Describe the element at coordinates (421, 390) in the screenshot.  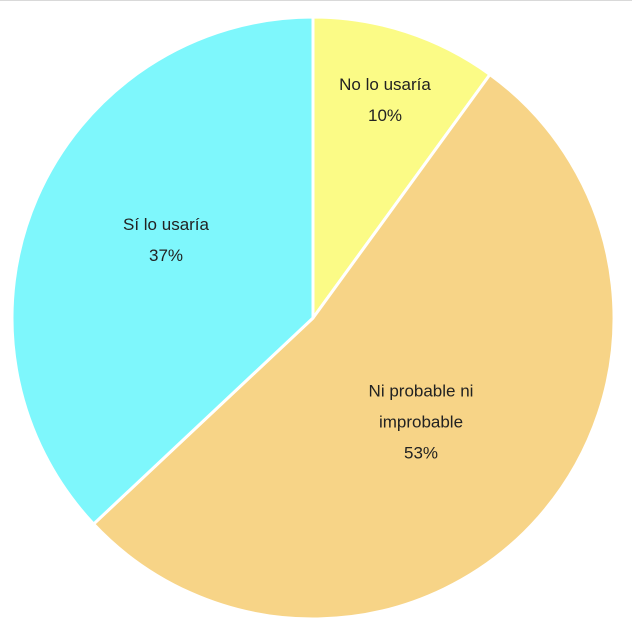
I see `slice-category-label: Ni probable ni` at that location.